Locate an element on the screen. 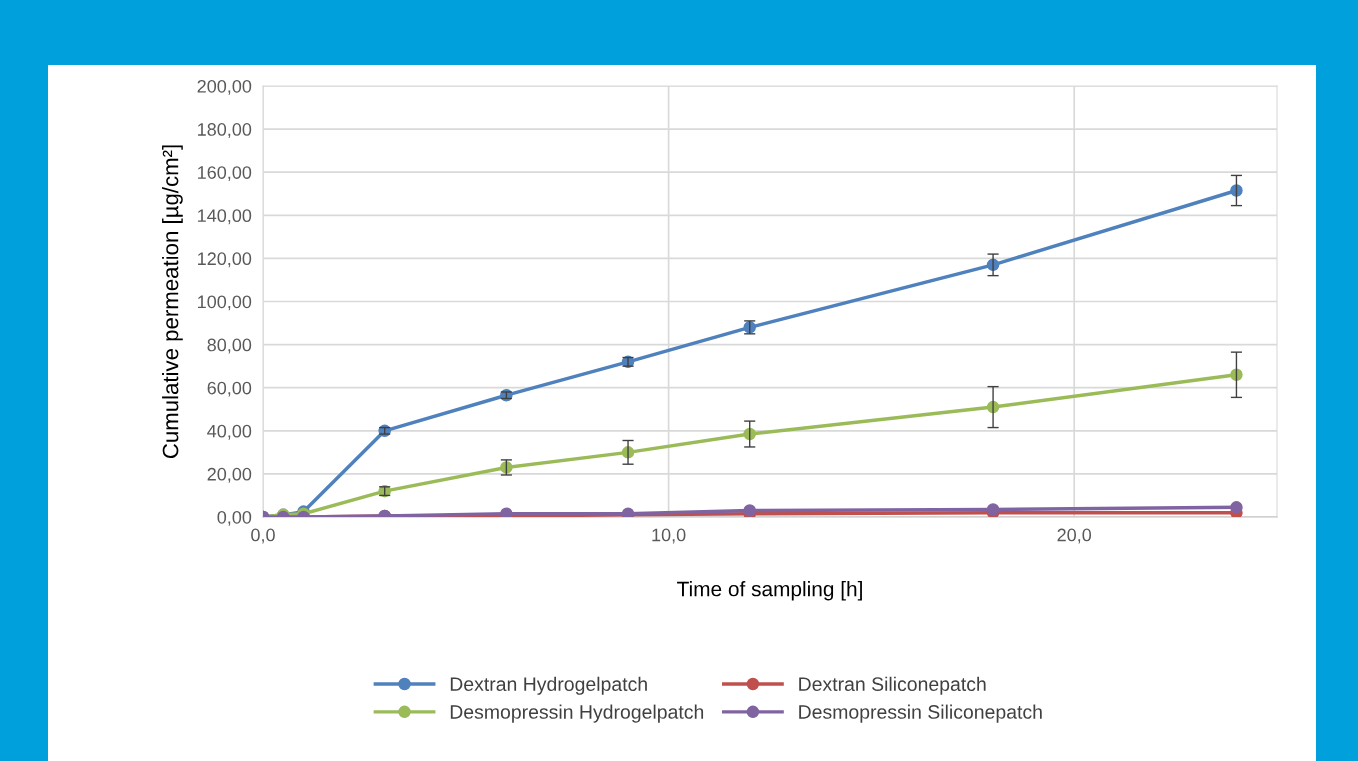  x-tick-label: 0,0 is located at coordinates (263, 536).